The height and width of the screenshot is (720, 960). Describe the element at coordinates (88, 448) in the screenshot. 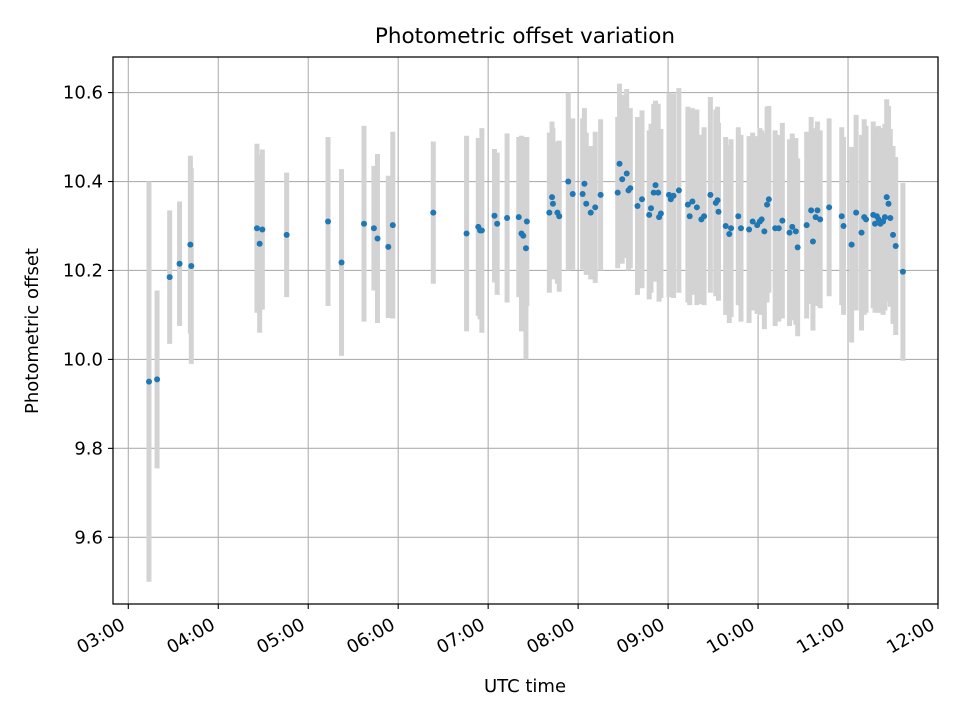

I see `y-tick-label: 9.8` at that location.